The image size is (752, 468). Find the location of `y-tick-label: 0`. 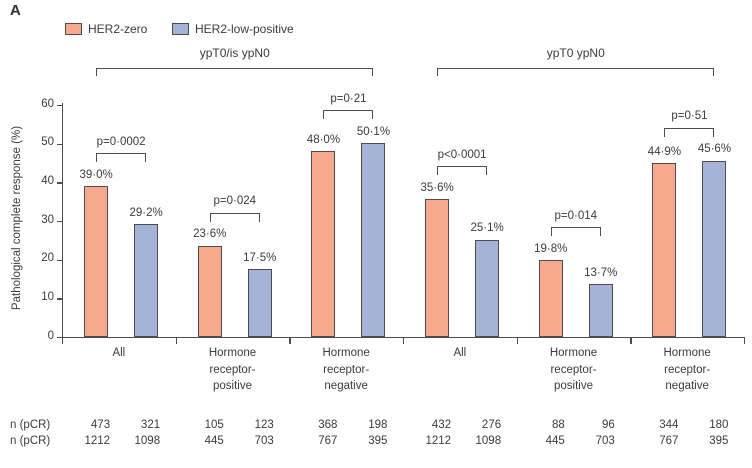

y-tick-label: 0 is located at coordinates (50, 335).